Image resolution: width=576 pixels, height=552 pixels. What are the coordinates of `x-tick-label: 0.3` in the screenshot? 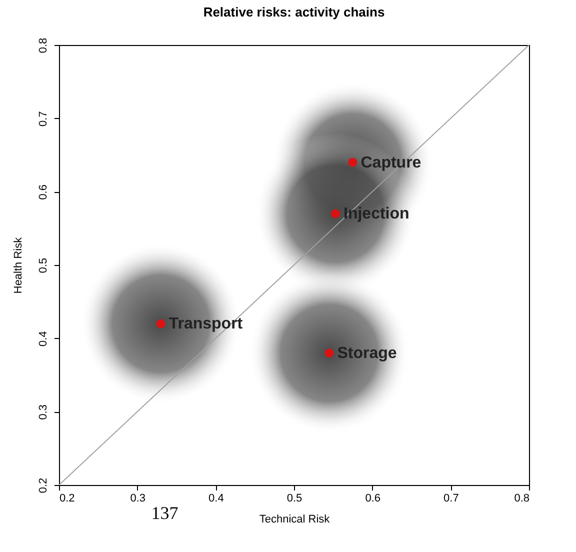 It's located at (138, 498).